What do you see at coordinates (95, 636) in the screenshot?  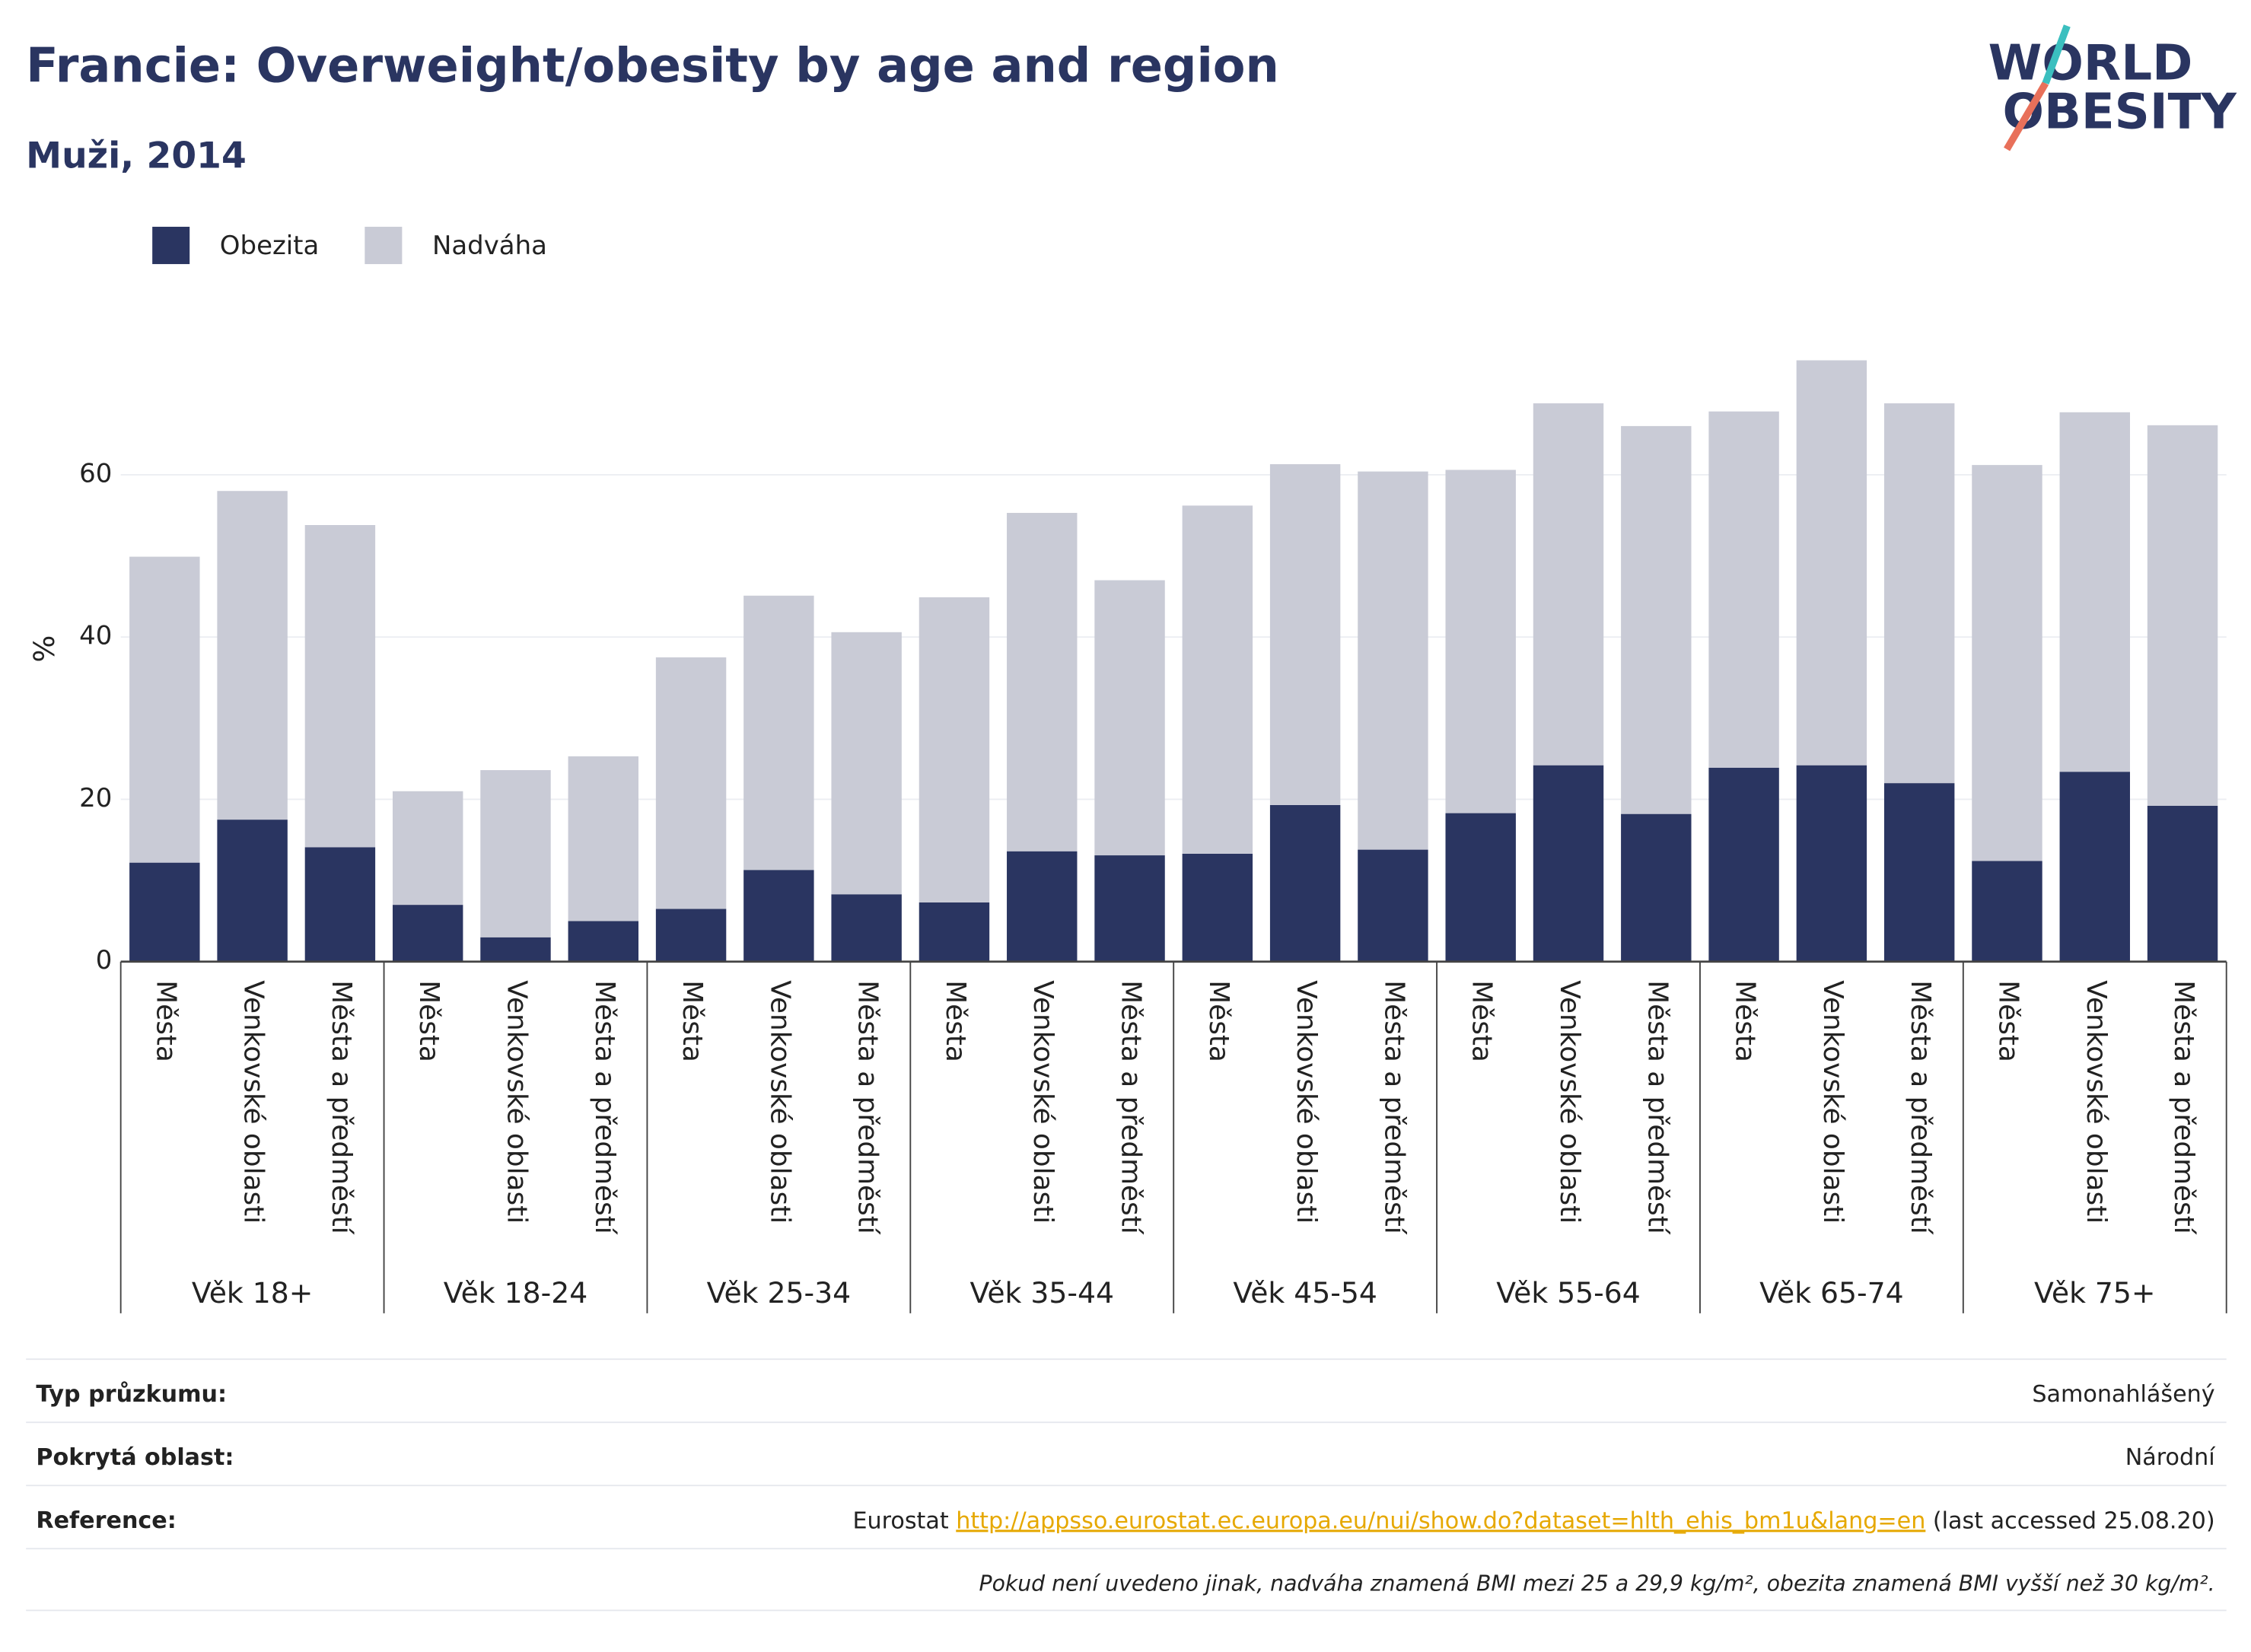 I see `y-tick-label: 40` at bounding box center [95, 636].